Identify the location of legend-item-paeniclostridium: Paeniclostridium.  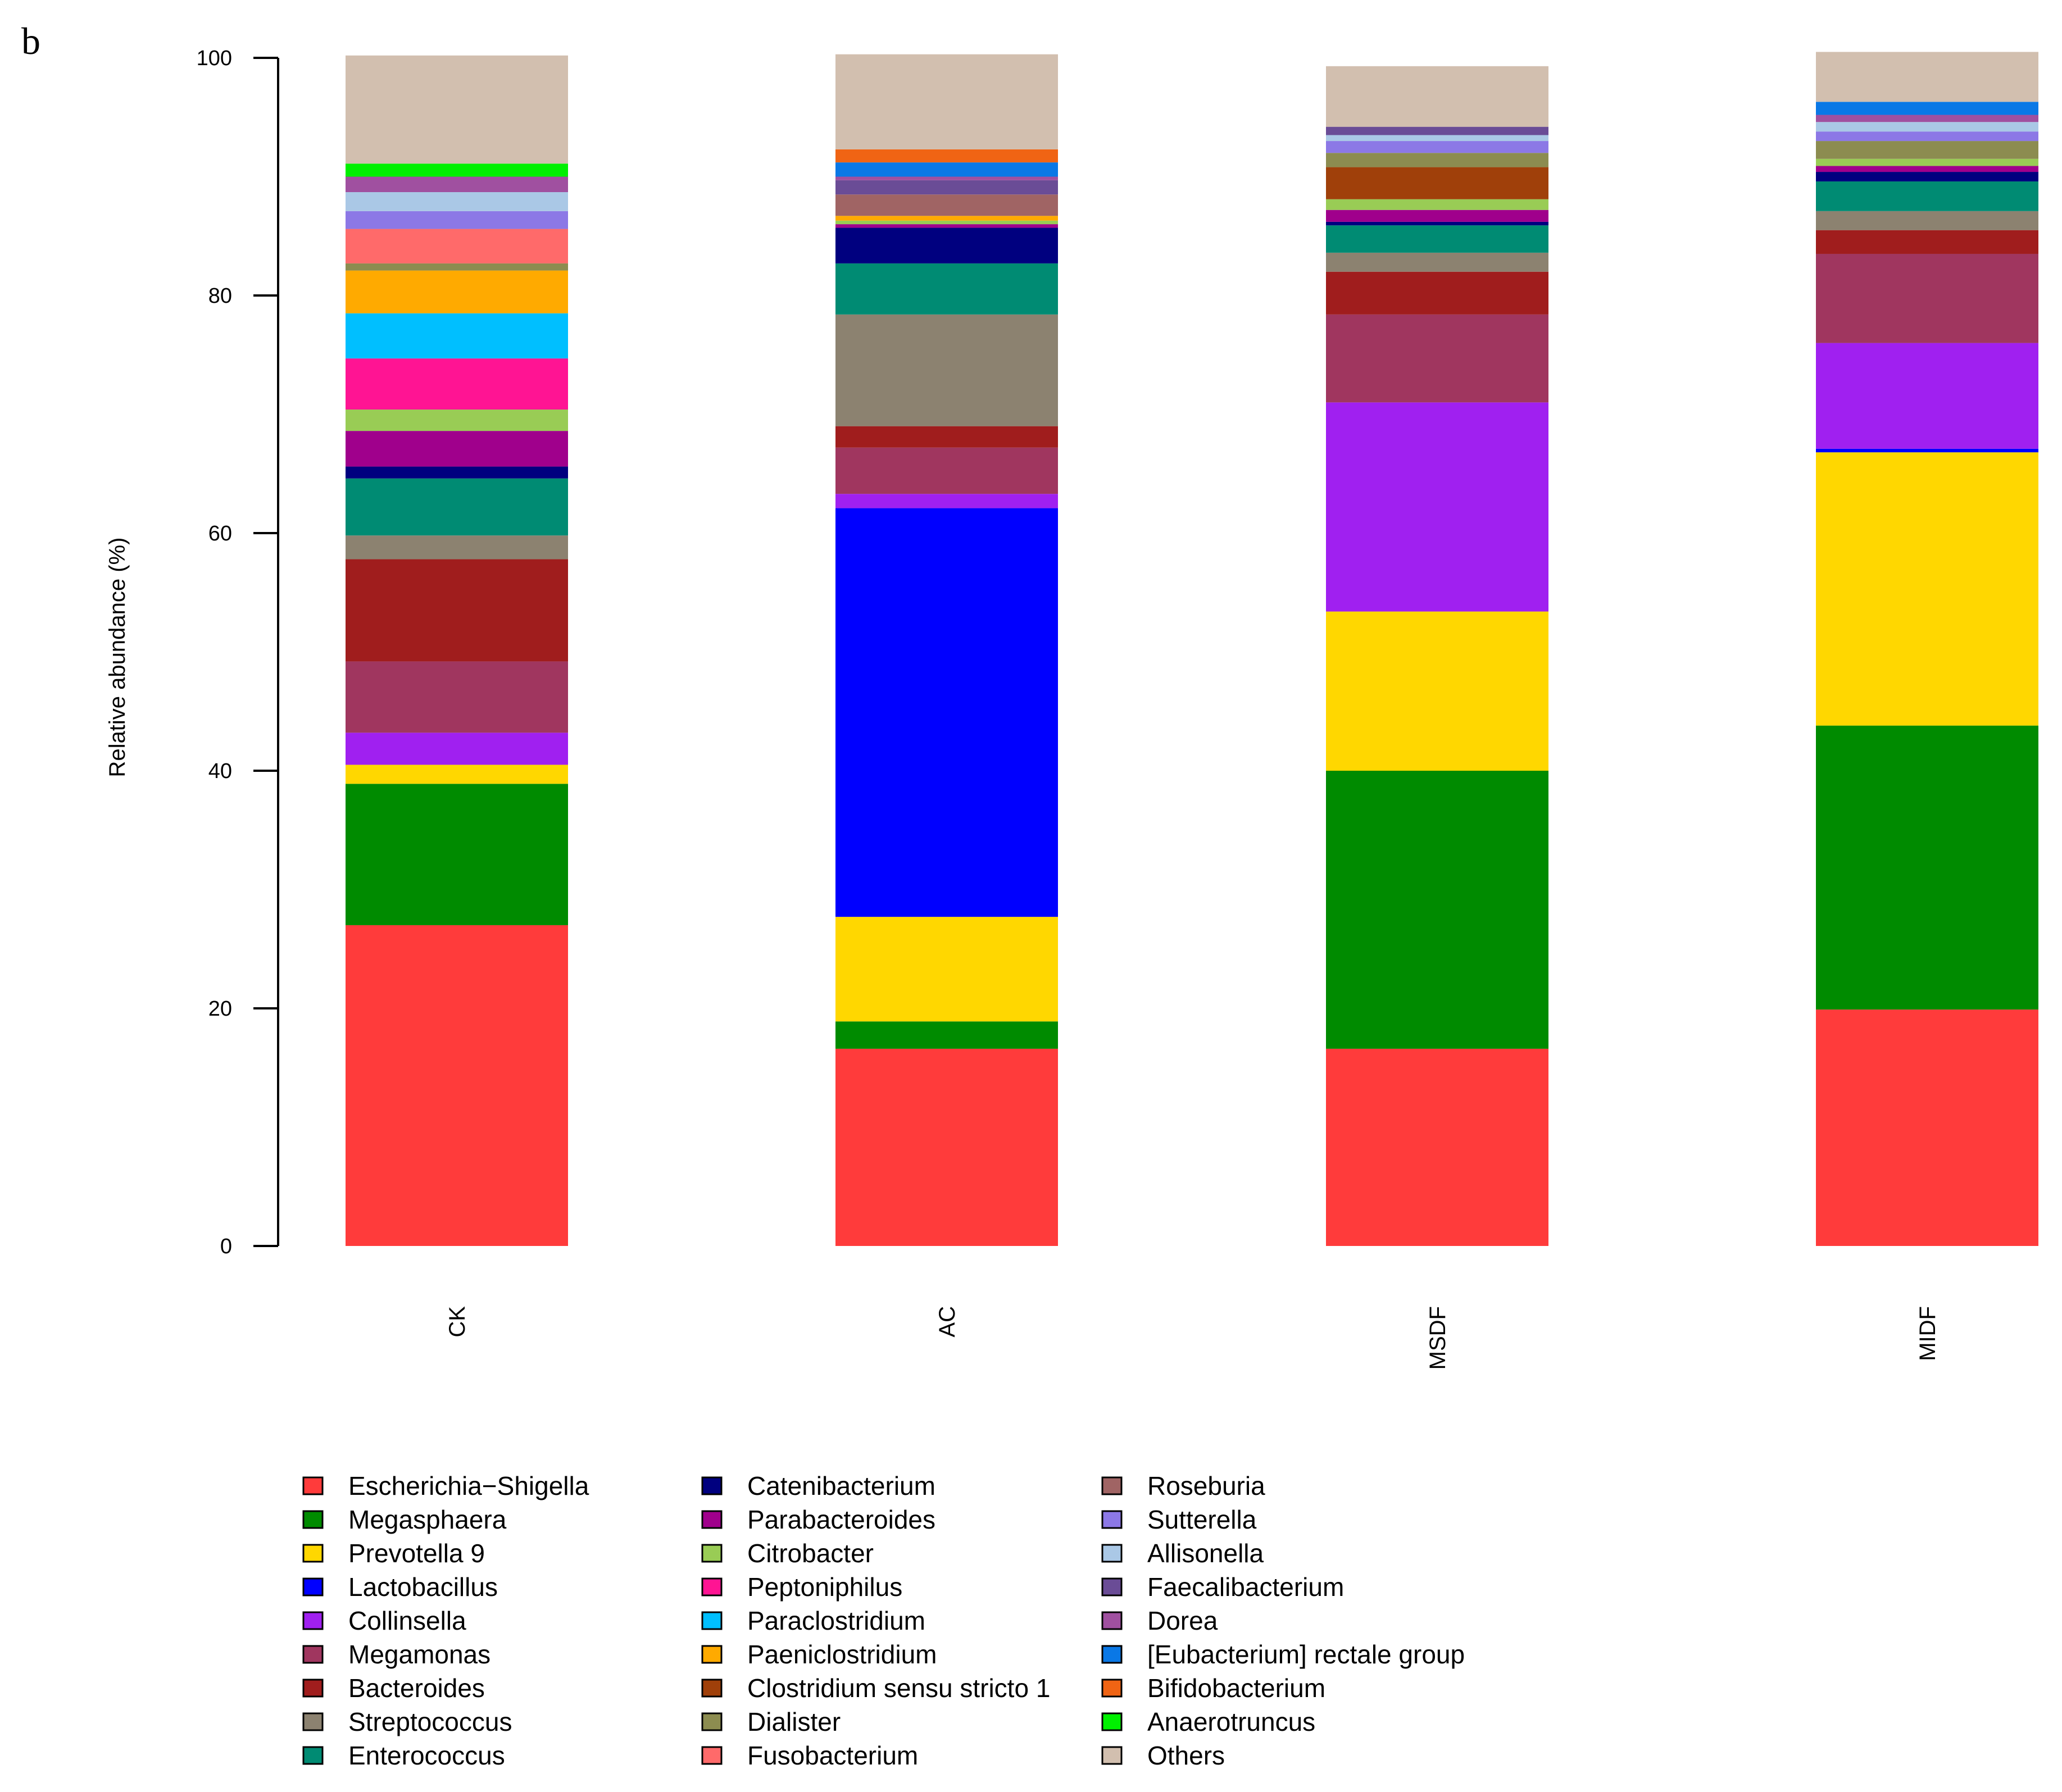
(819, 1654).